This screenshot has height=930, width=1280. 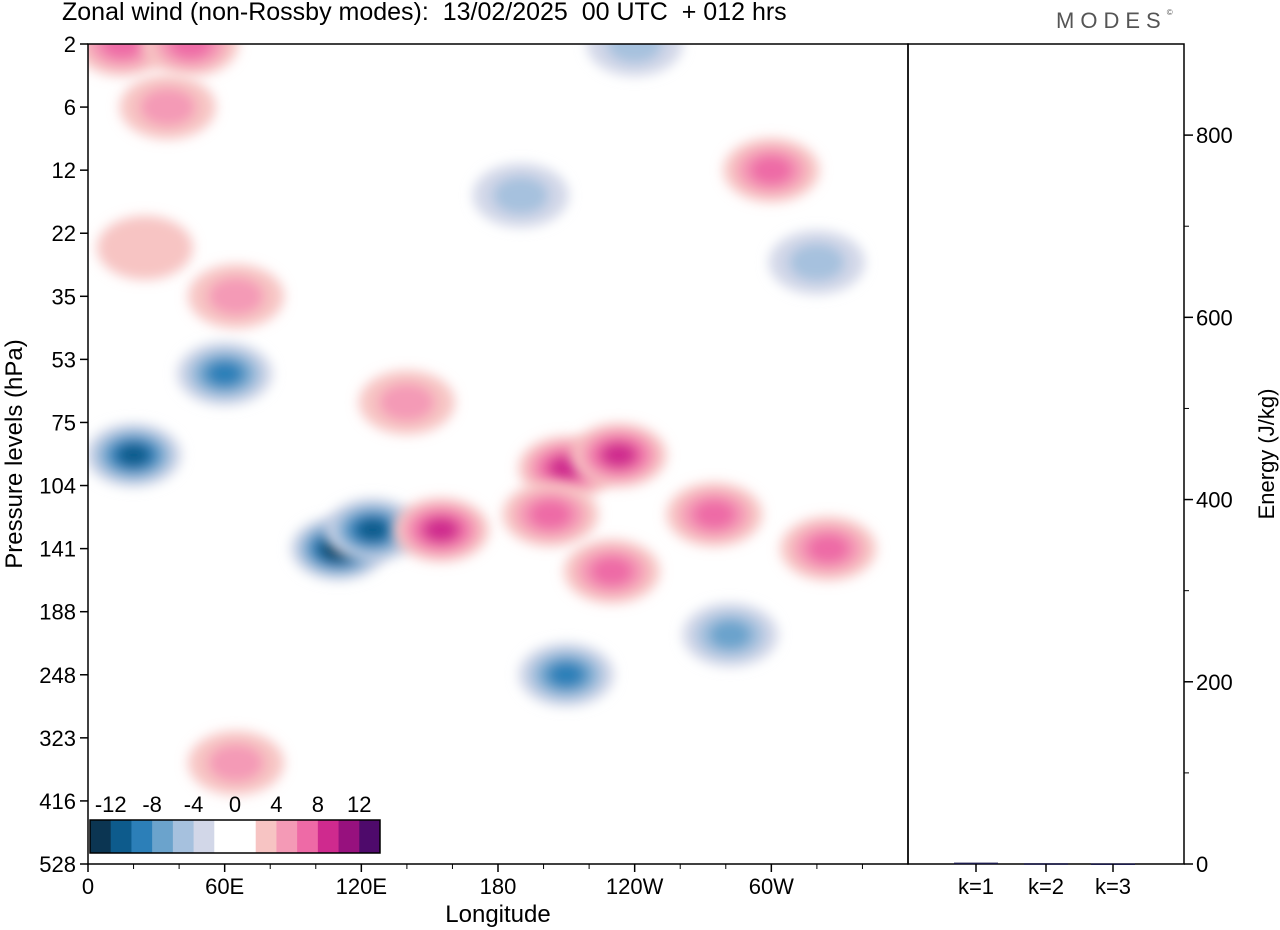 What do you see at coordinates (1214, 500) in the screenshot?
I see `energy-y-tick-label: 400` at bounding box center [1214, 500].